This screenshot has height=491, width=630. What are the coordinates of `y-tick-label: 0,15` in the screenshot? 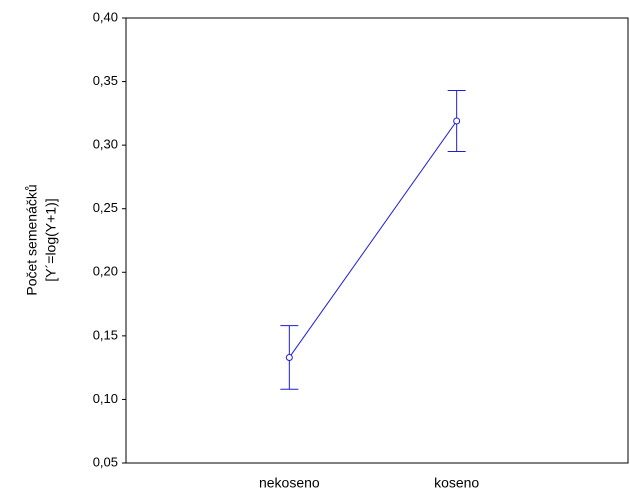 It's located at (105, 334).